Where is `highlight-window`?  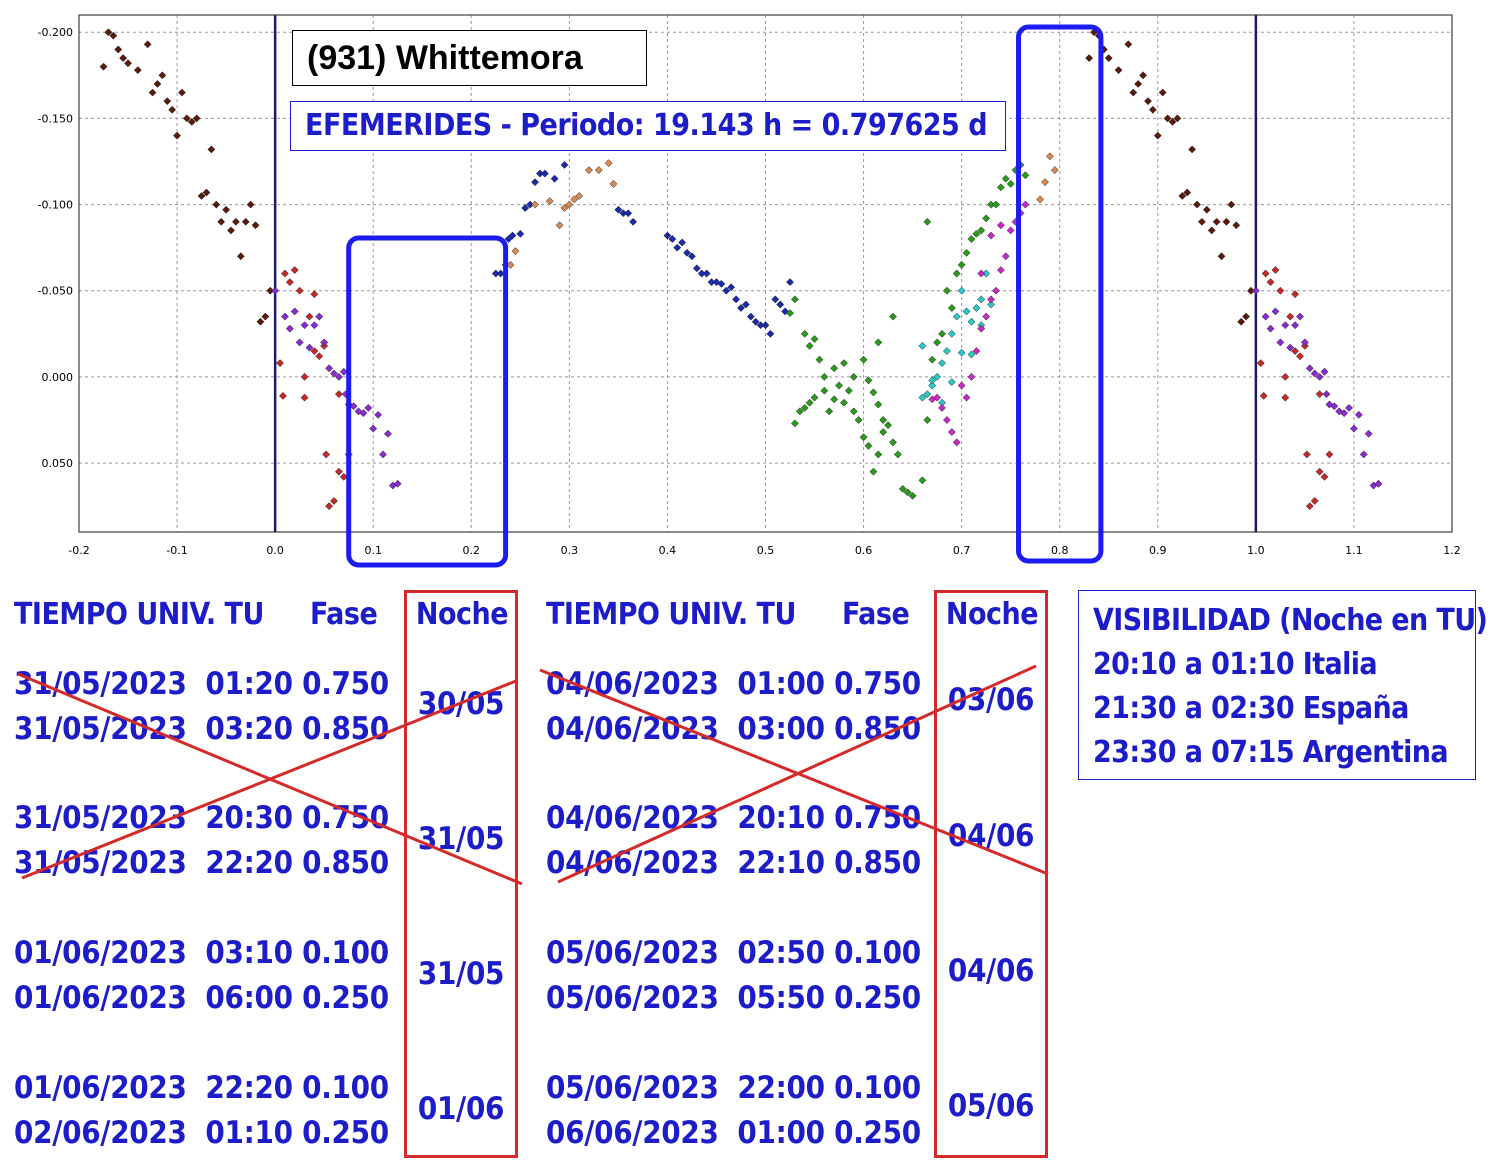 highlight-window is located at coordinates (1060, 294).